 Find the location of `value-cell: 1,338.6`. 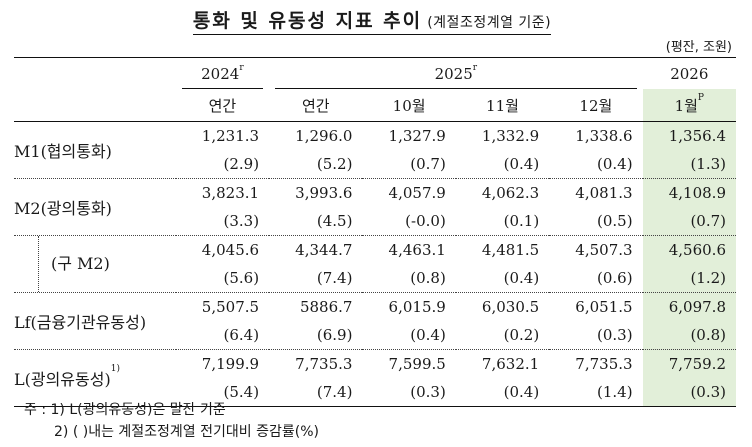

value-cell: 1,338.6 is located at coordinates (604, 136).